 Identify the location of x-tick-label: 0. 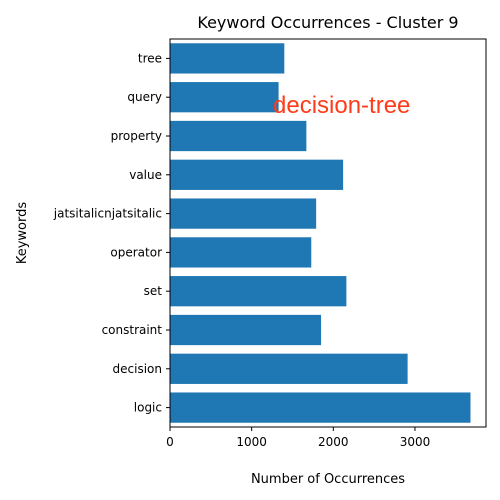
(170, 442).